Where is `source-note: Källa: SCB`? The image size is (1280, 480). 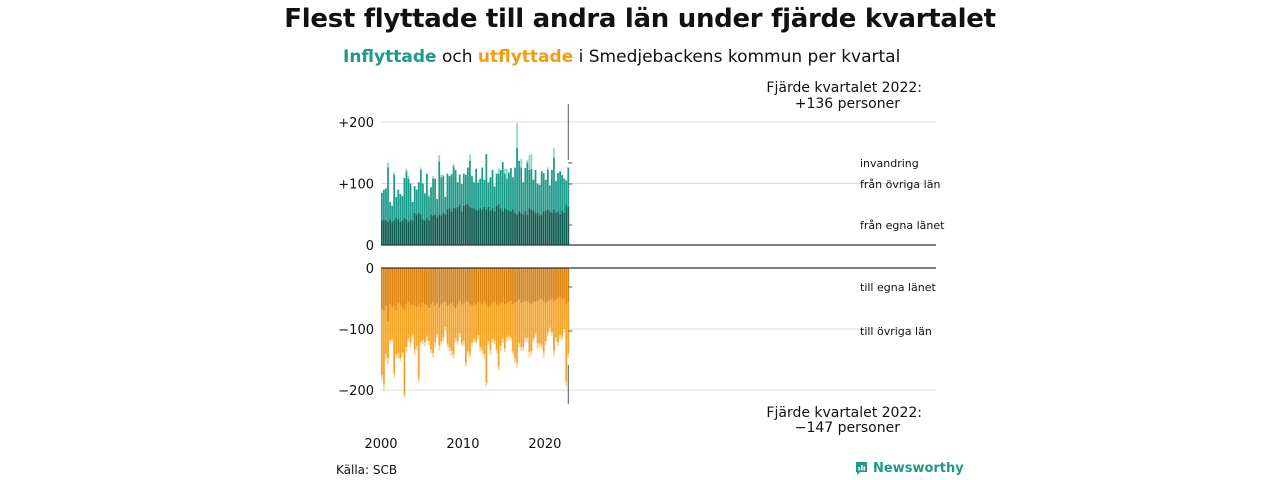
source-note: Källa: SCB is located at coordinates (367, 470).